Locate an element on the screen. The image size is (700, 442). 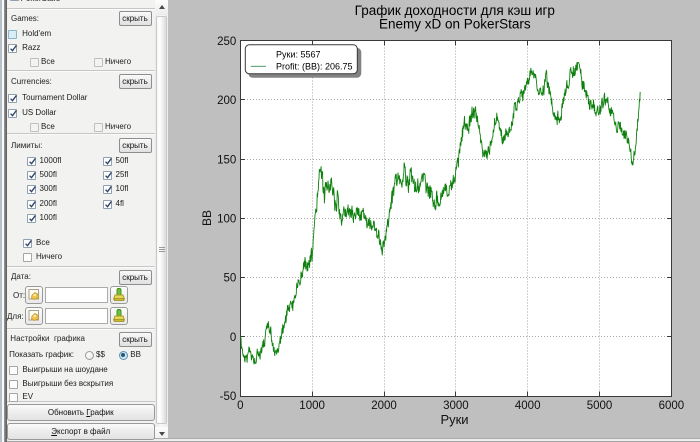
svg-text: -50 is located at coordinates (228, 397).